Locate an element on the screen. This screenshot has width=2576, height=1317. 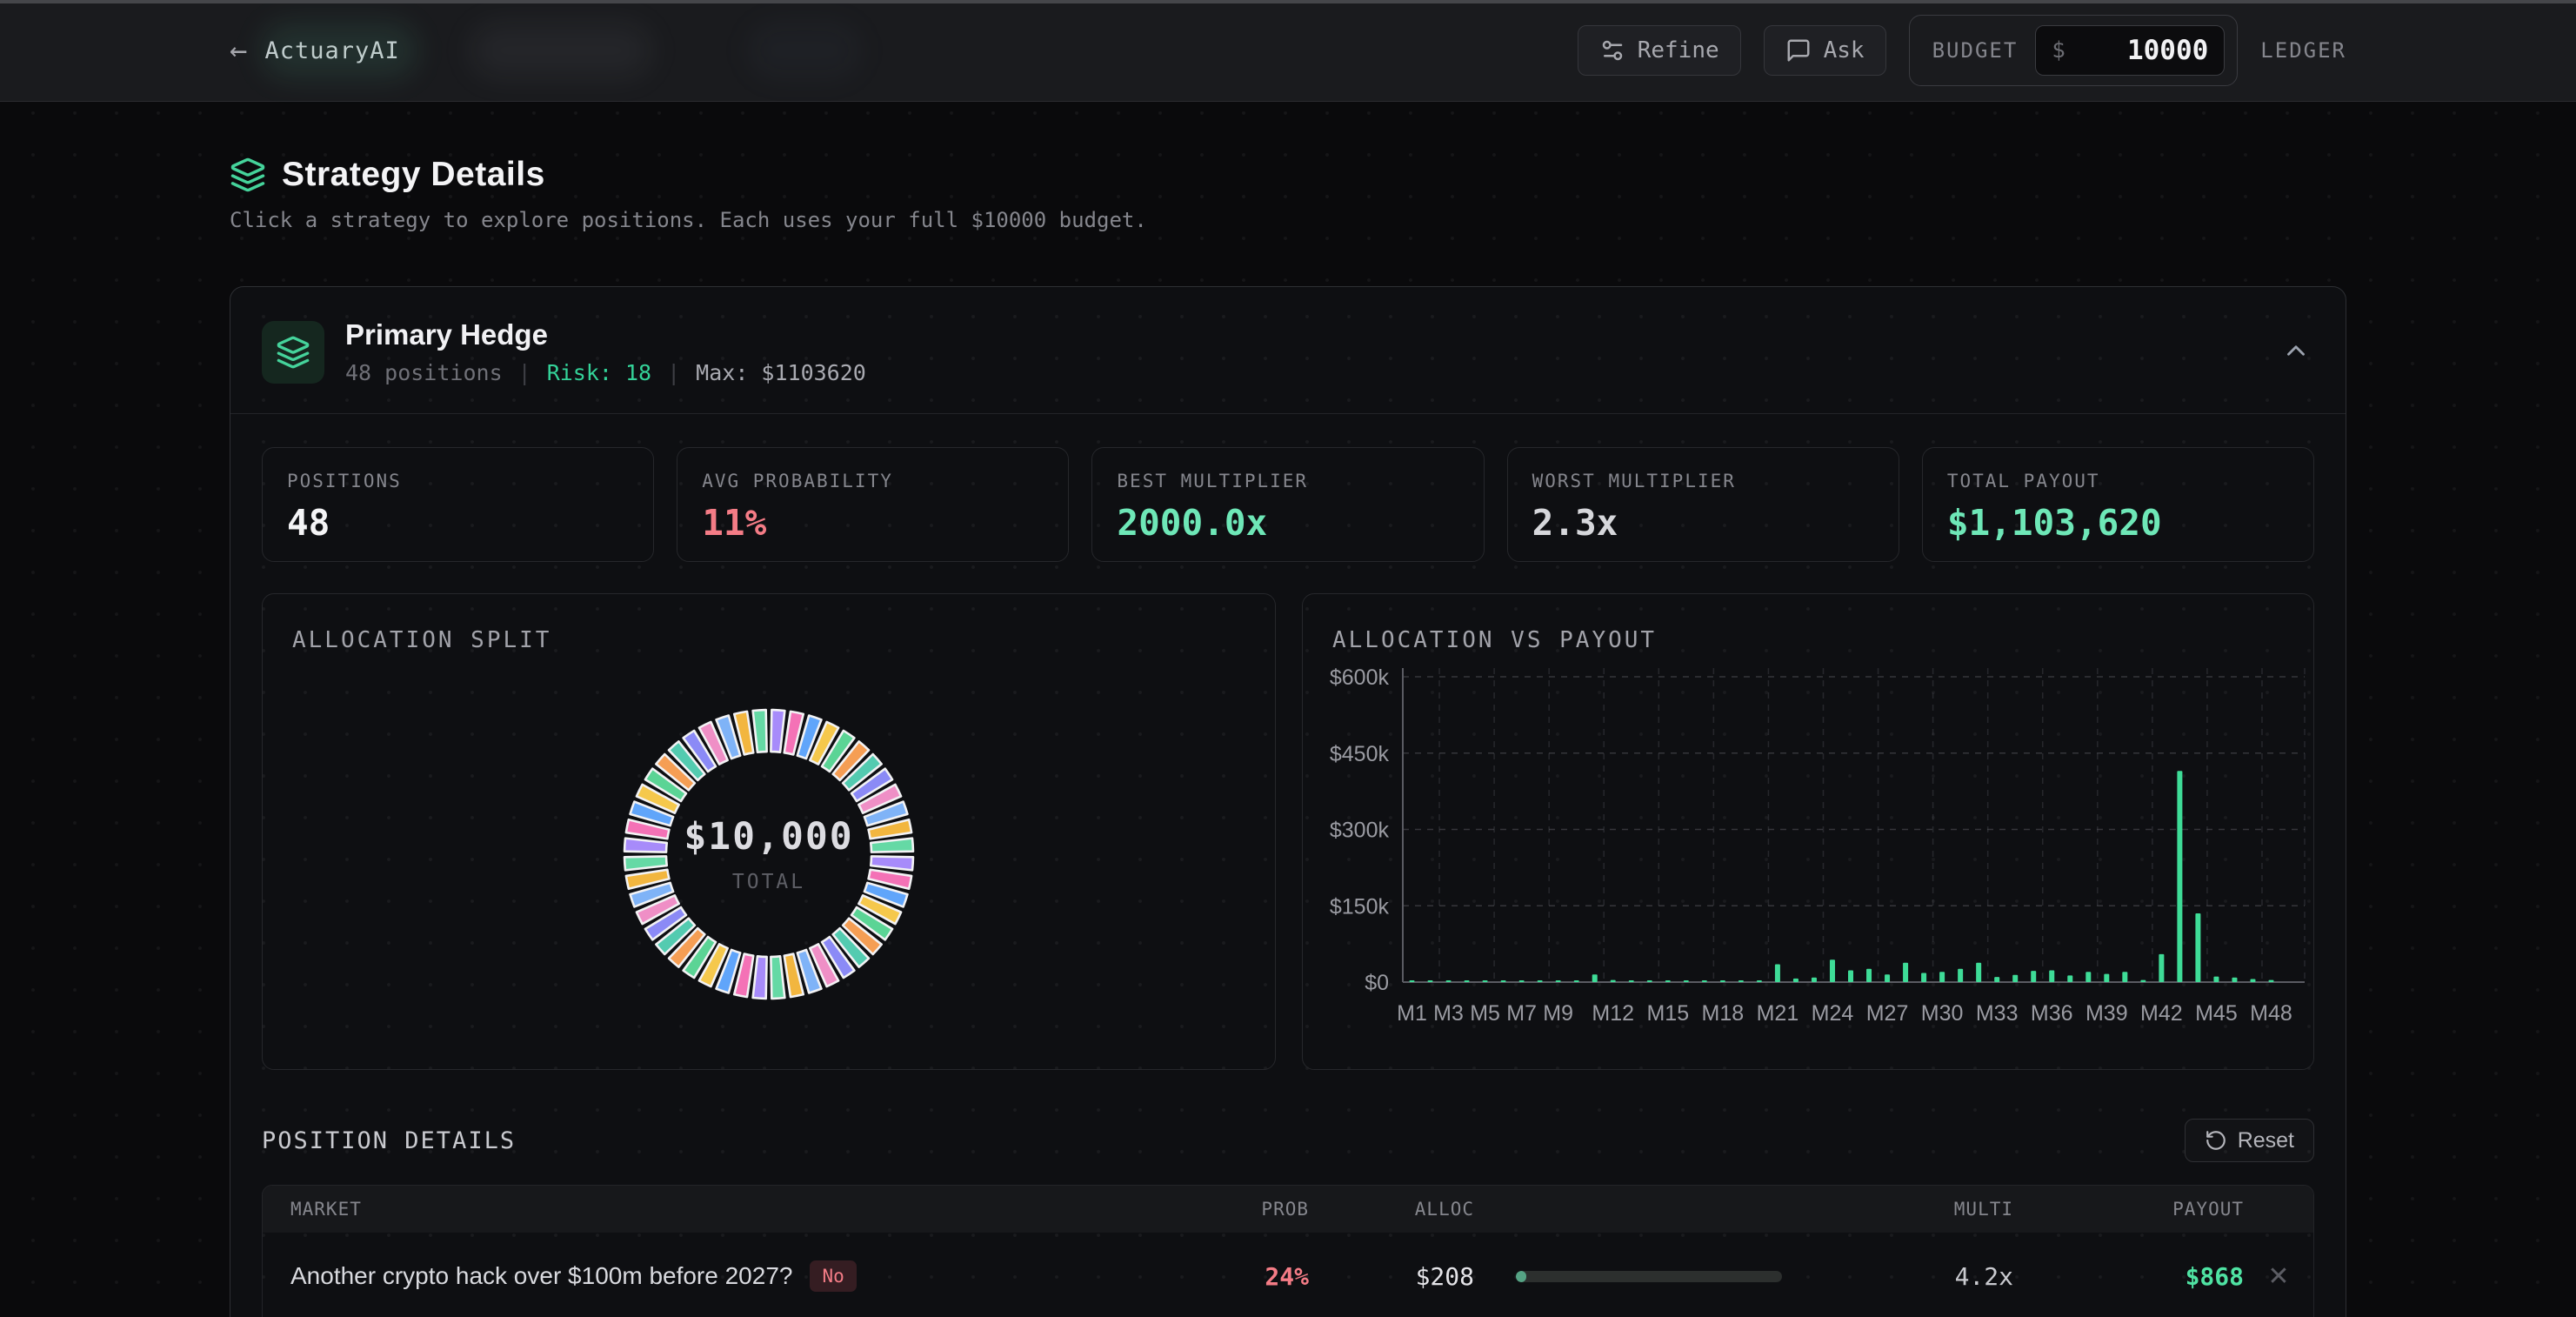
collapse-button is located at coordinates (2296, 352).